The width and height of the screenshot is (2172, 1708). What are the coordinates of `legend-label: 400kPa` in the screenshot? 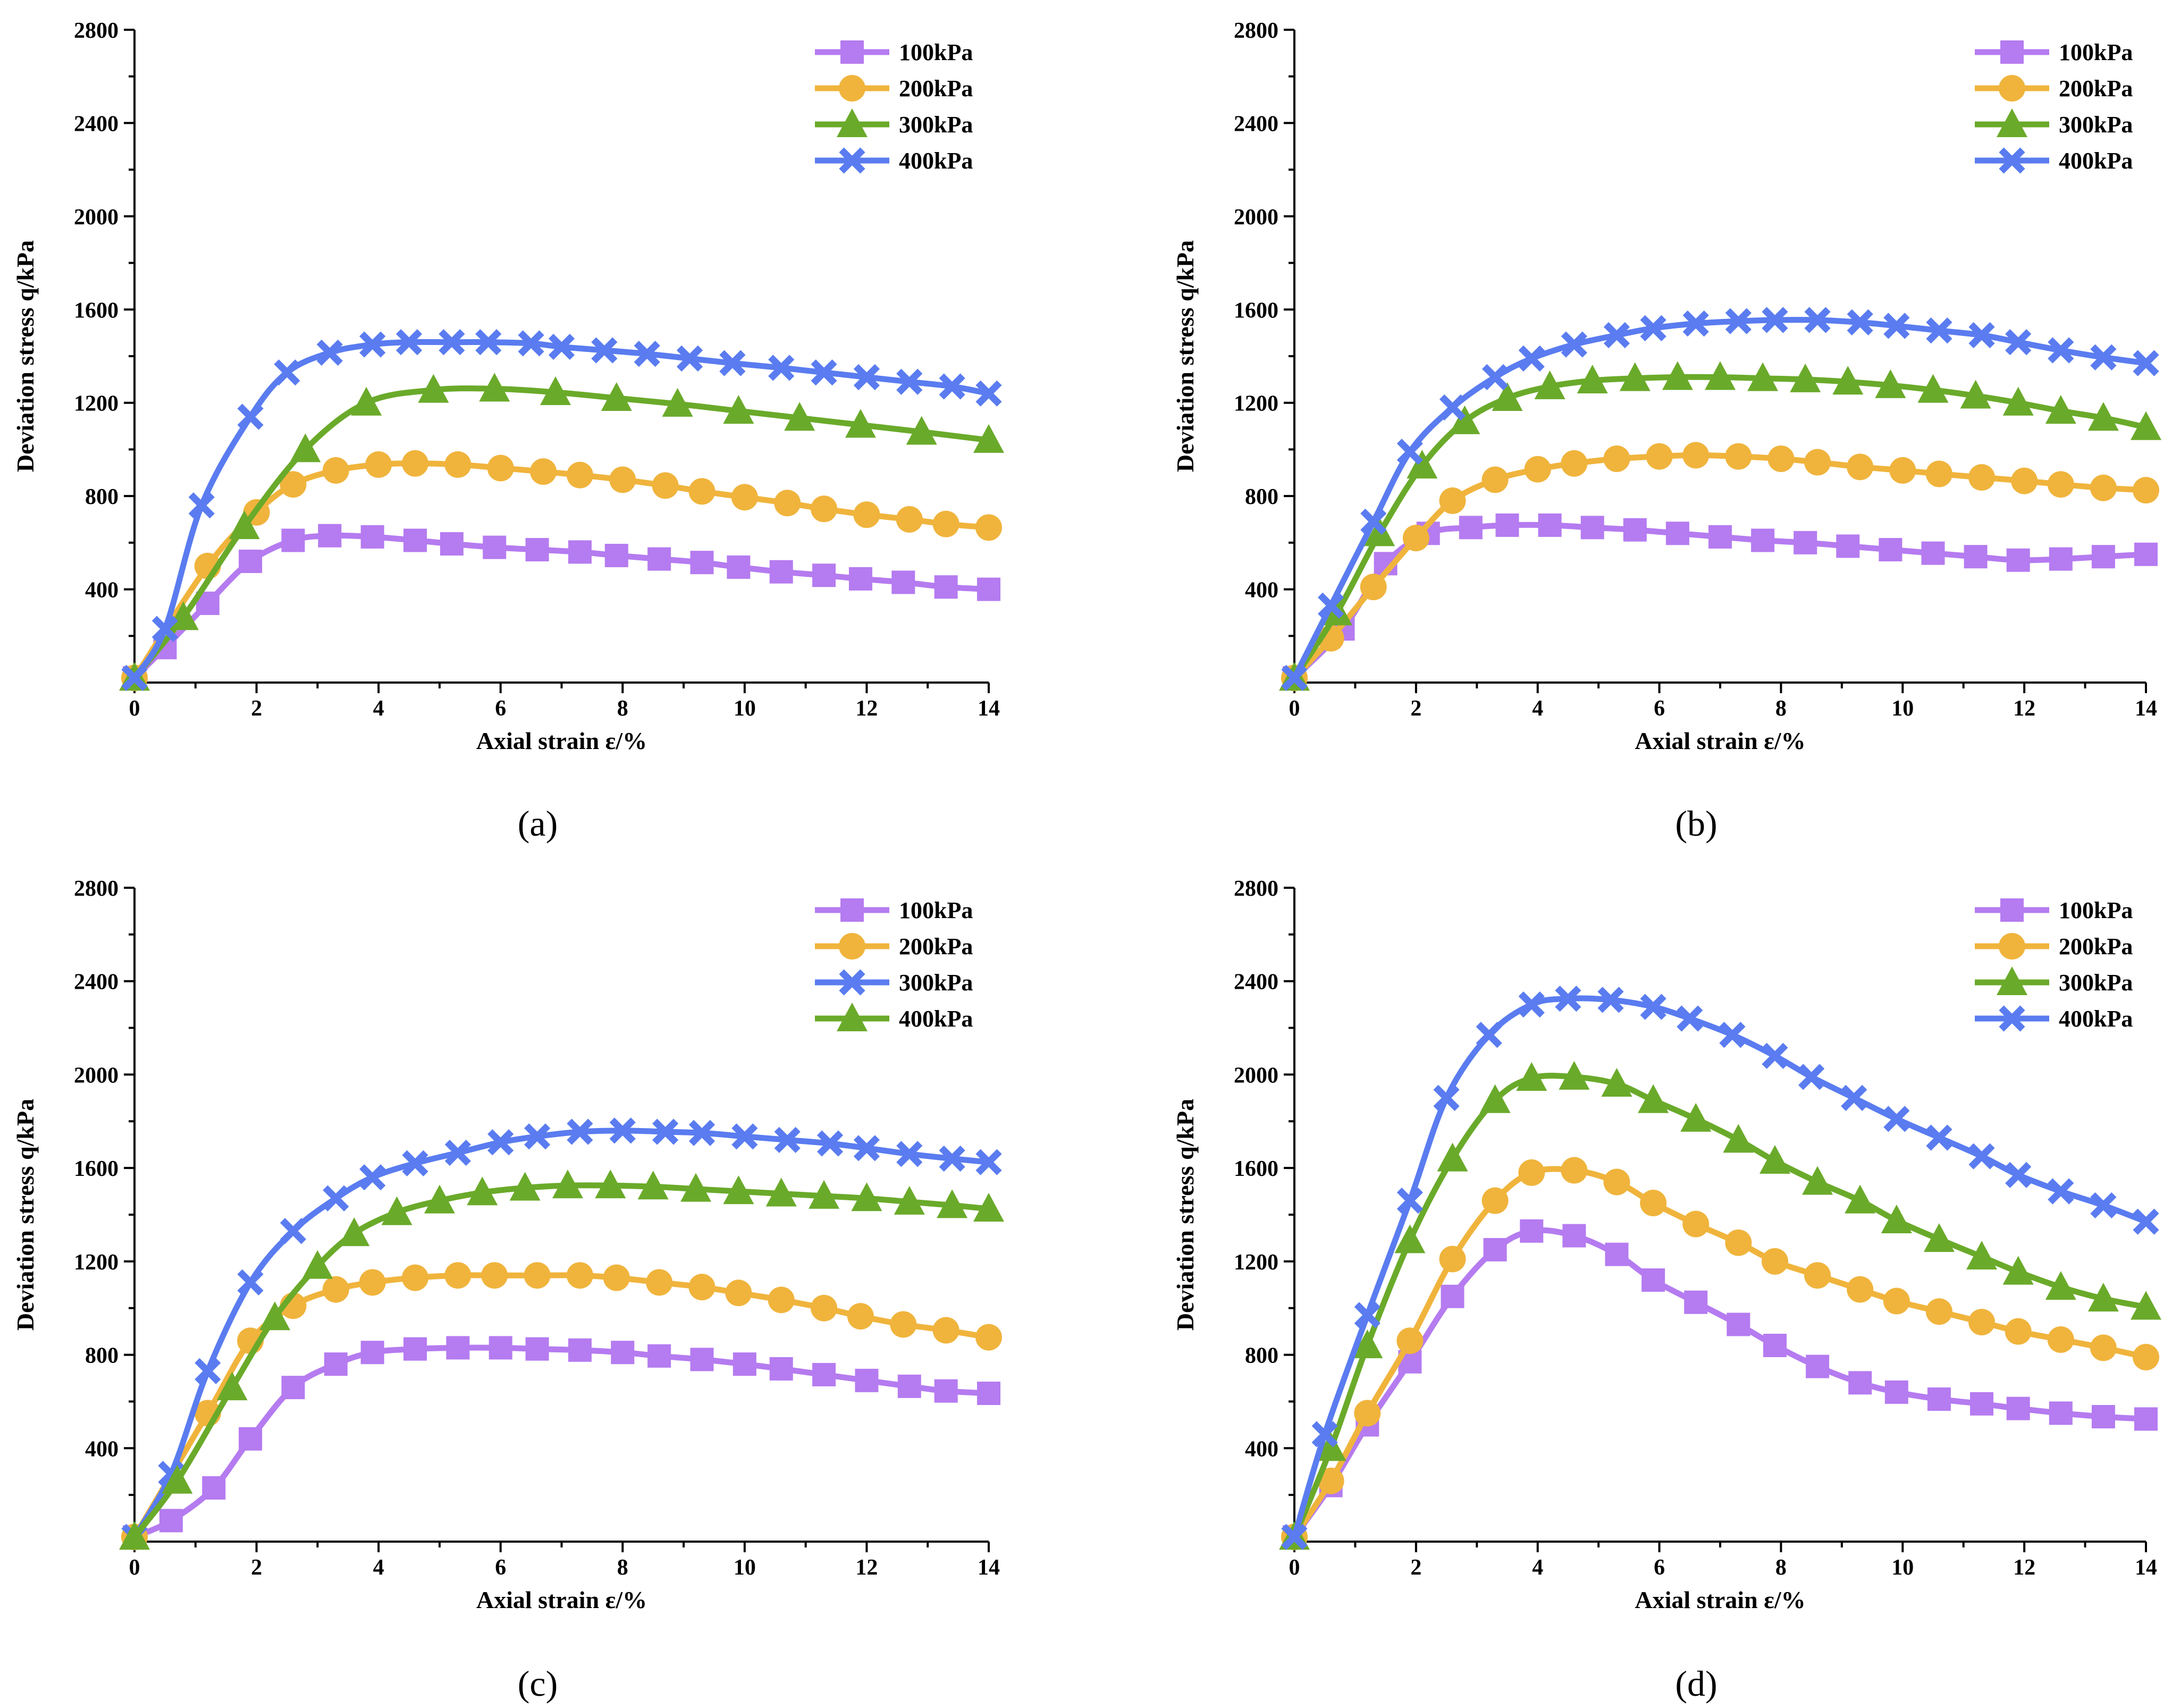 It's located at (2096, 161).